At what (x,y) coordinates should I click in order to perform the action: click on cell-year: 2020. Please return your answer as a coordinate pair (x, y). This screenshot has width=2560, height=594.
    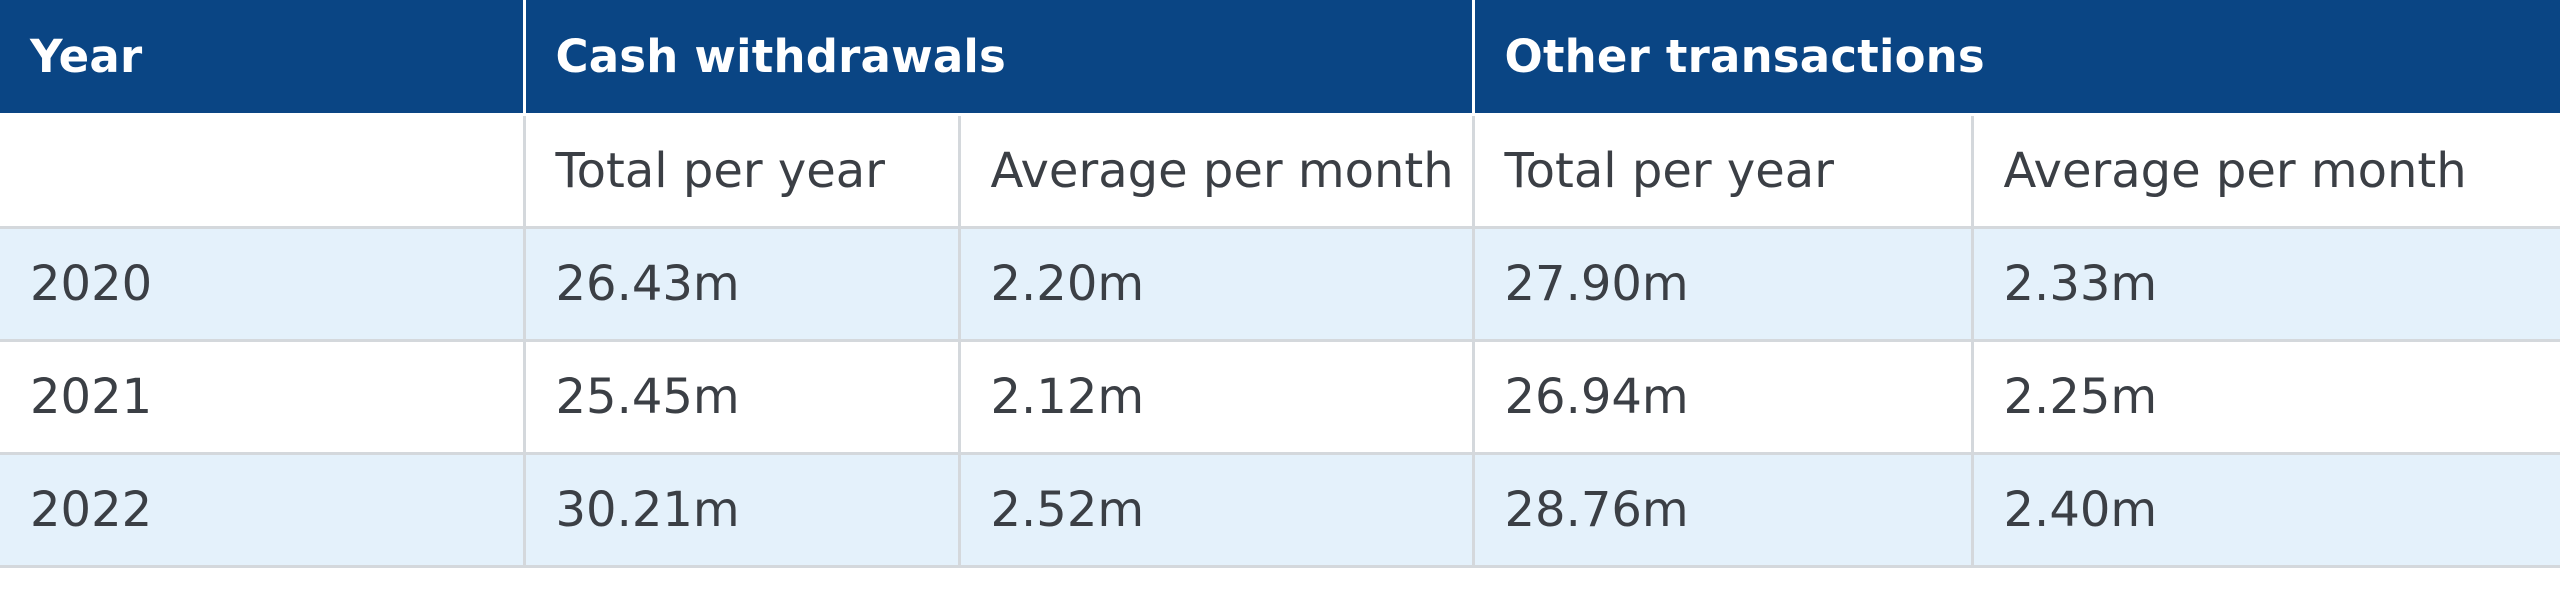
    Looking at the image, I should click on (262, 284).